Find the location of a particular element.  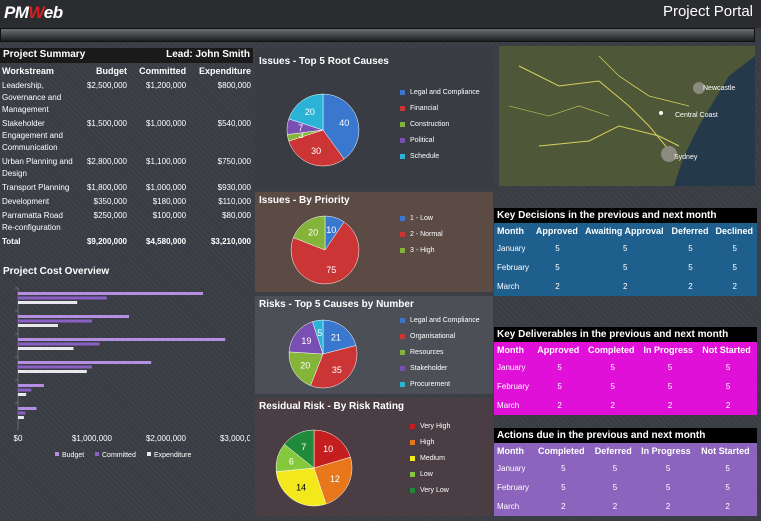

legend-entry: Very High is located at coordinates (430, 426).